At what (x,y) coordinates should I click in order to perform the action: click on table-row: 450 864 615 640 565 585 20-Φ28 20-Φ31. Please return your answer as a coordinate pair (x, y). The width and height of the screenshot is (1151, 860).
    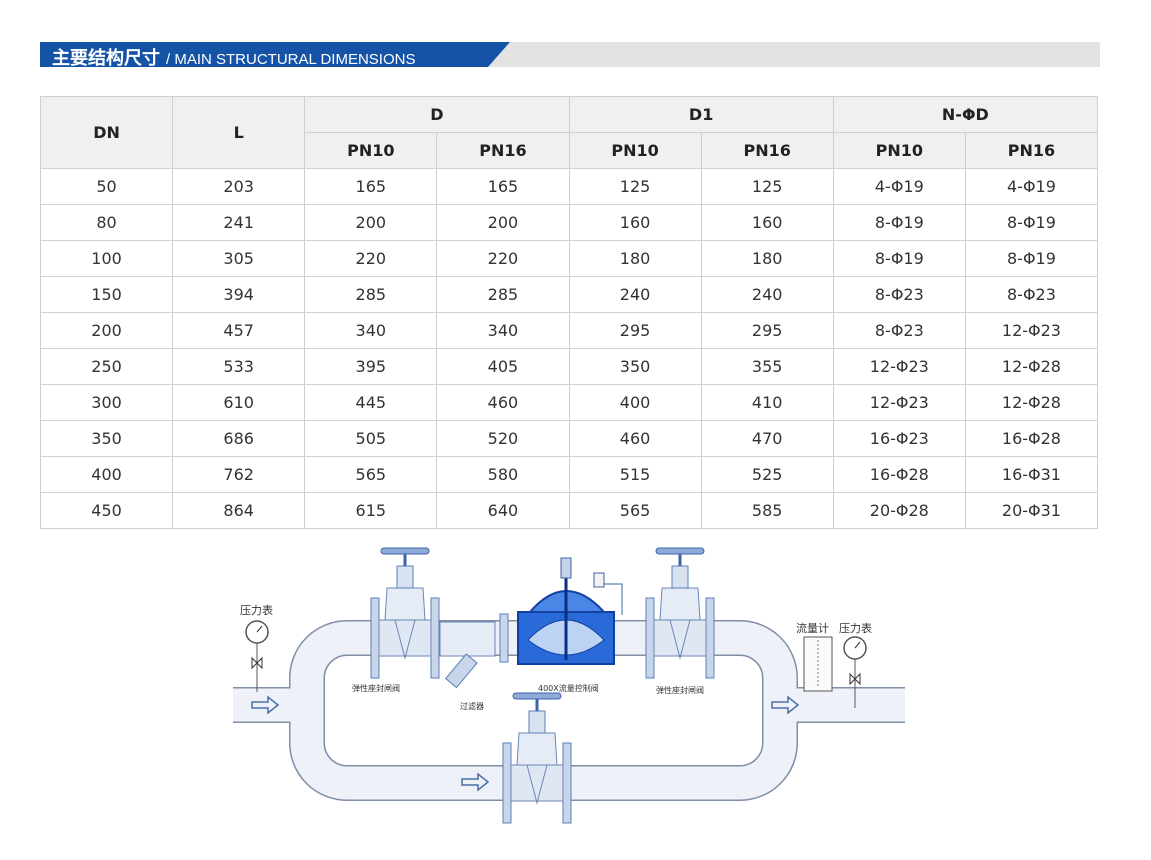
    Looking at the image, I should click on (569, 510).